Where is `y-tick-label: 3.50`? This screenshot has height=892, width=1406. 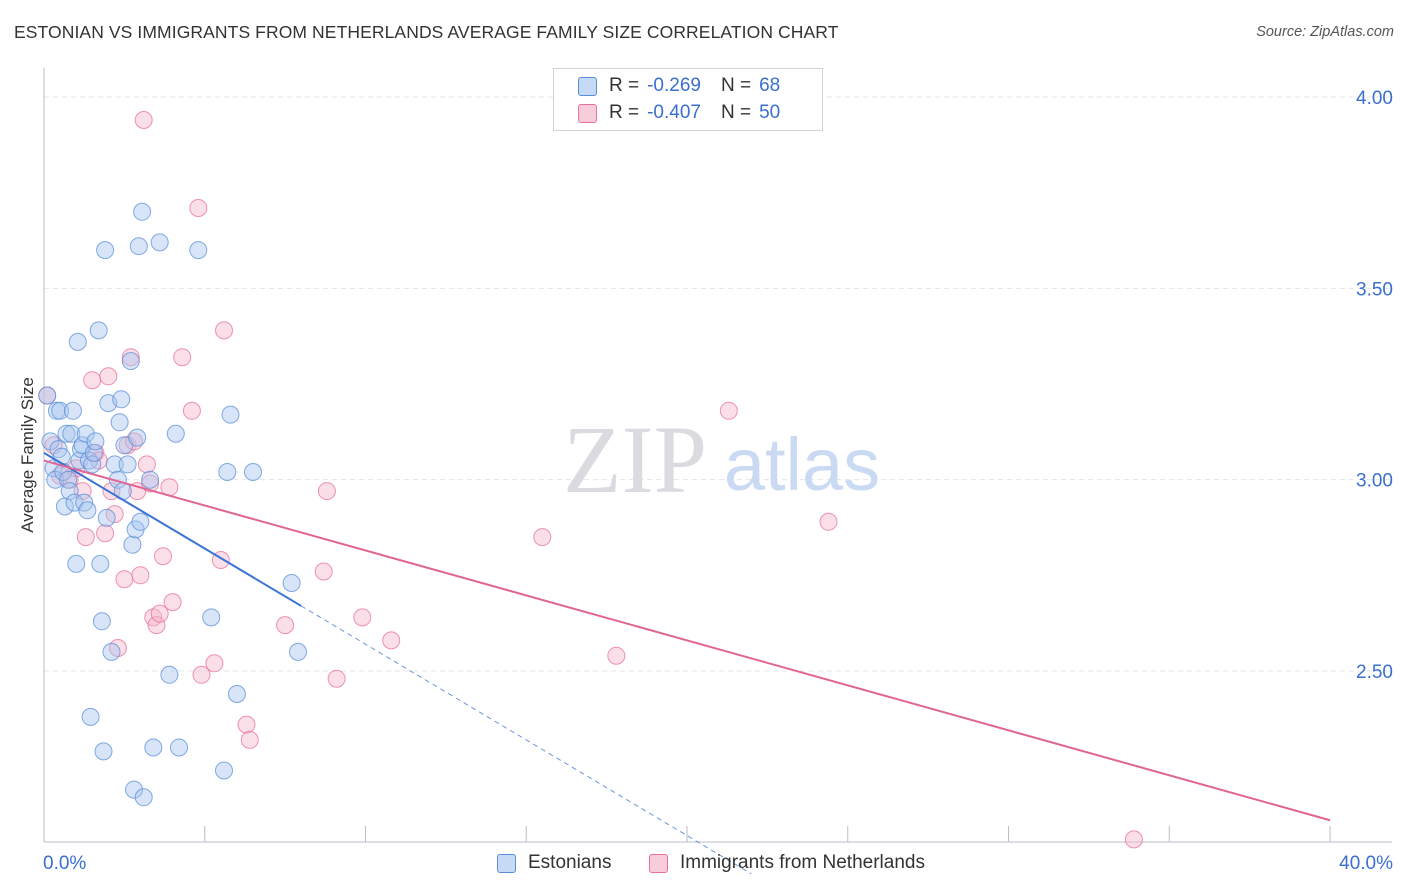
y-tick-label: 3.50 is located at coordinates (1374, 289).